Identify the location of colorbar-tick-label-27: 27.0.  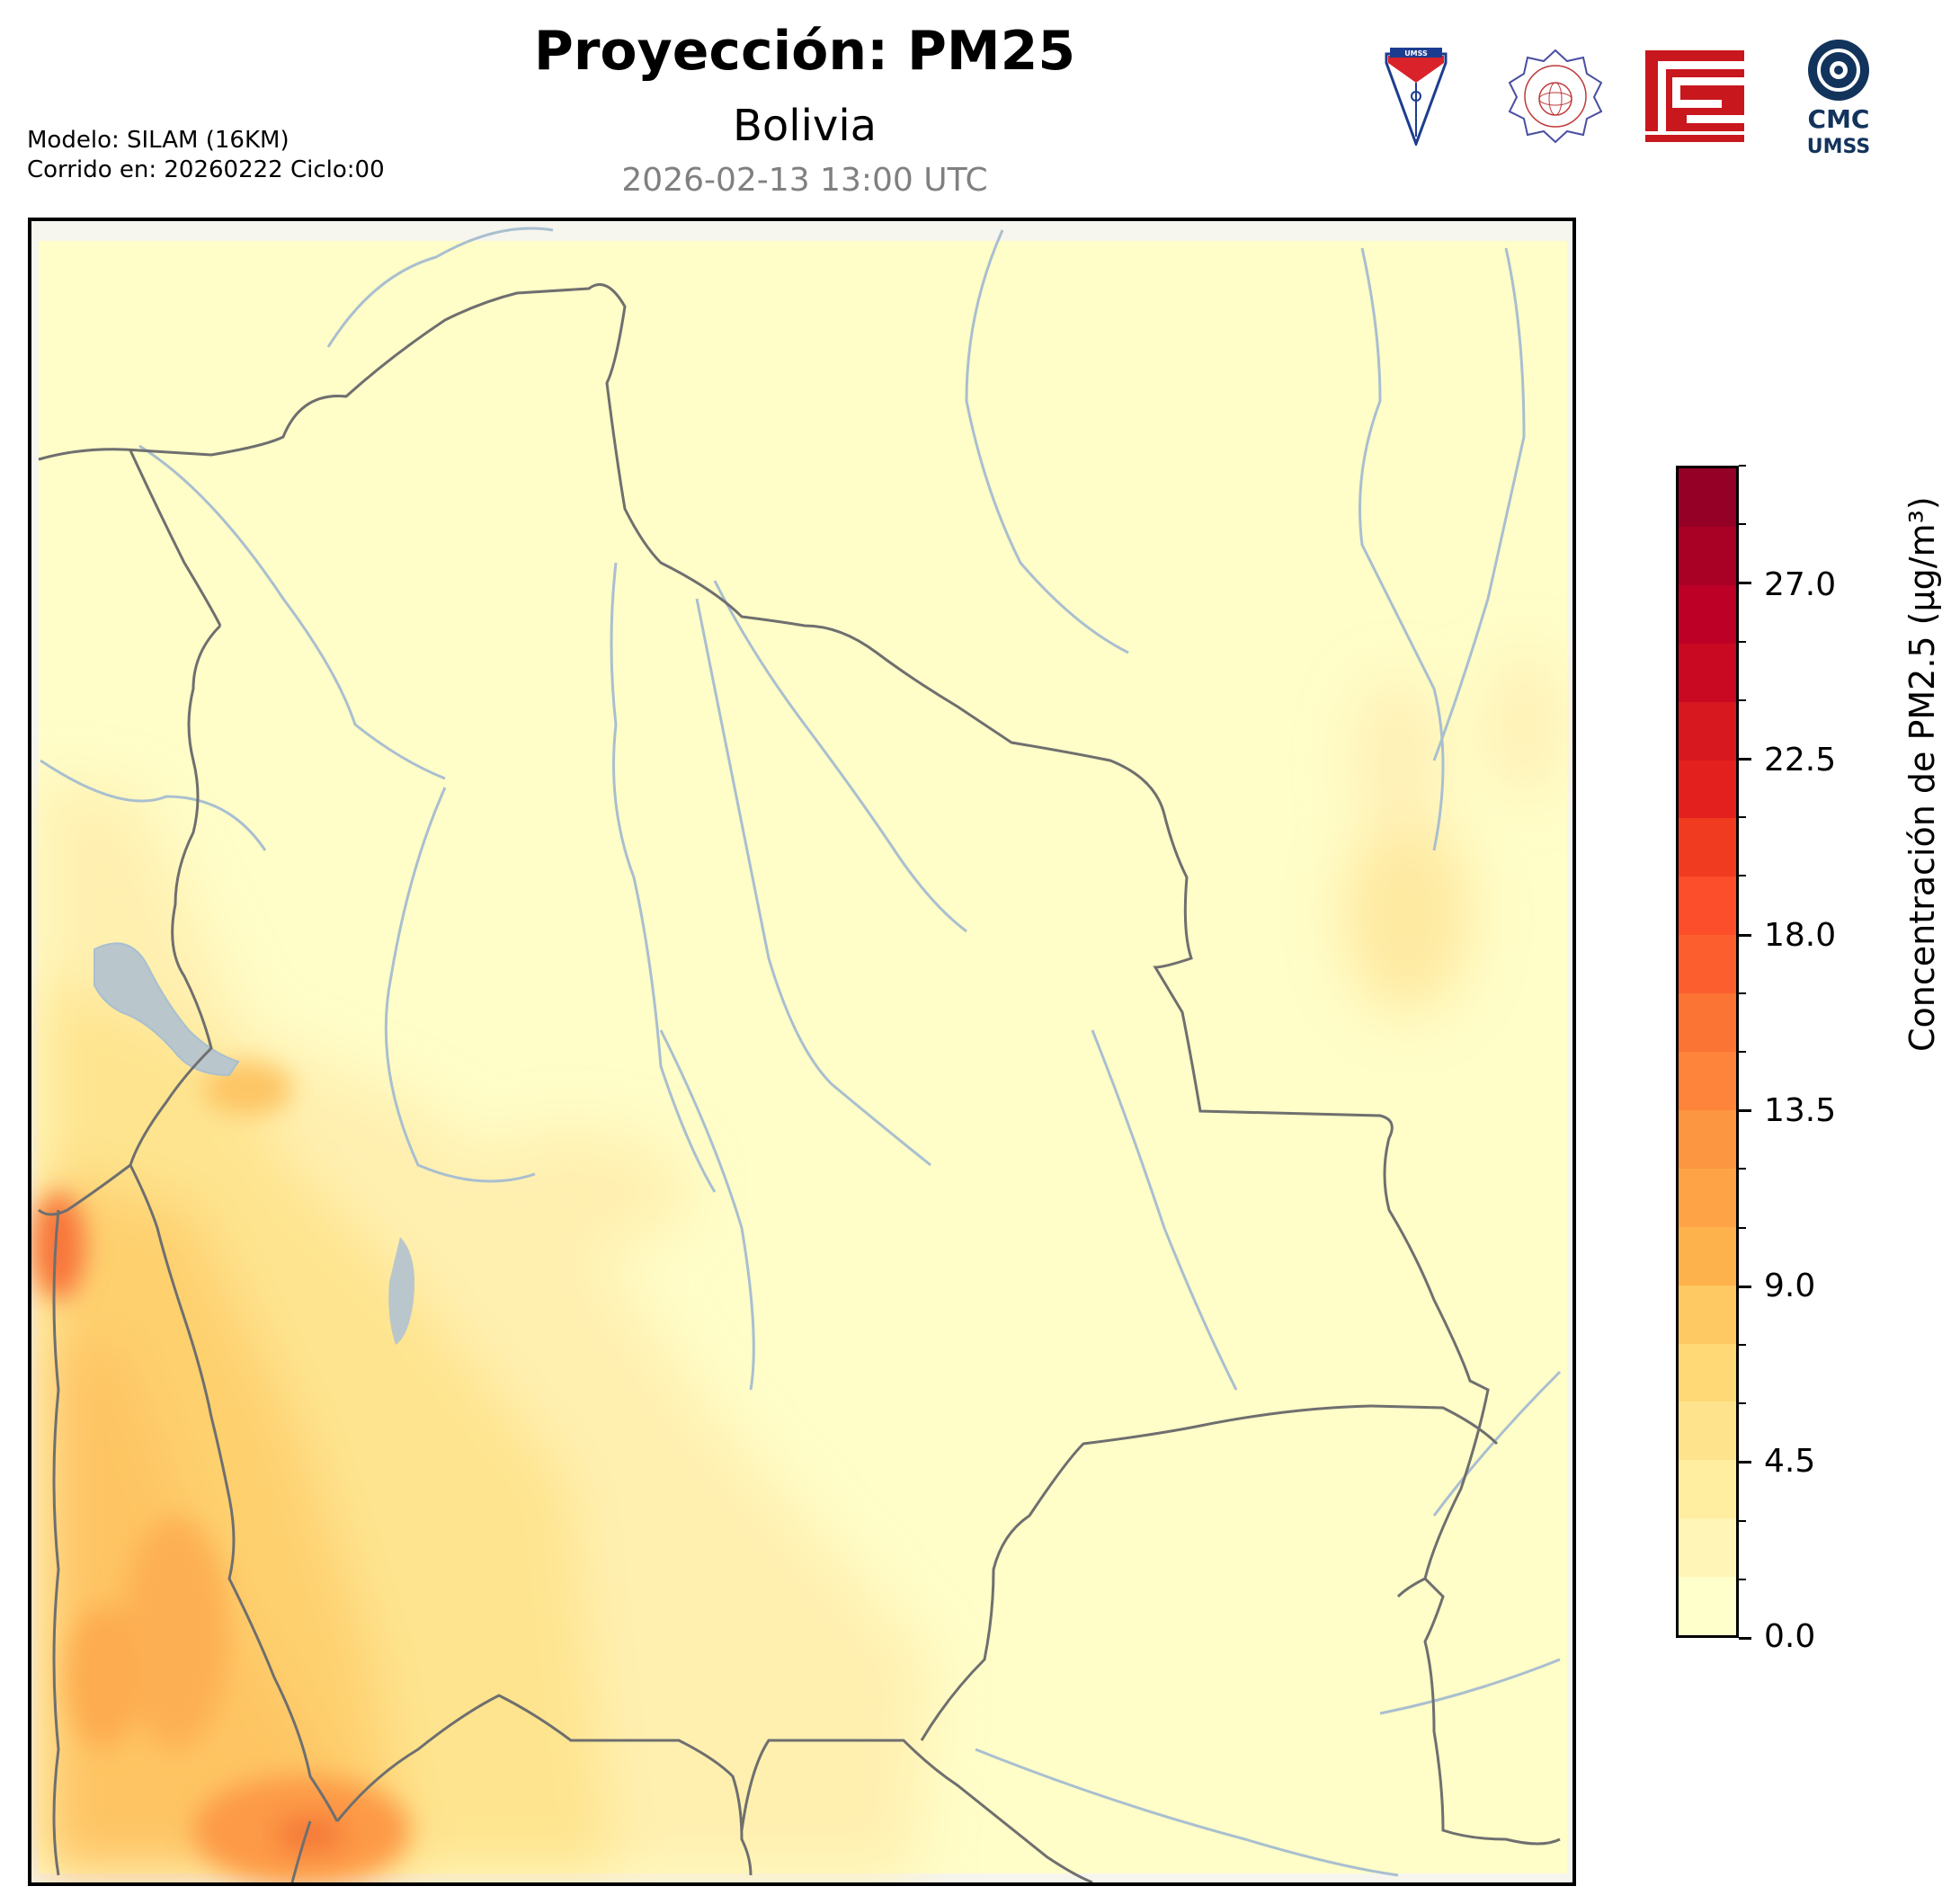
(1800, 585).